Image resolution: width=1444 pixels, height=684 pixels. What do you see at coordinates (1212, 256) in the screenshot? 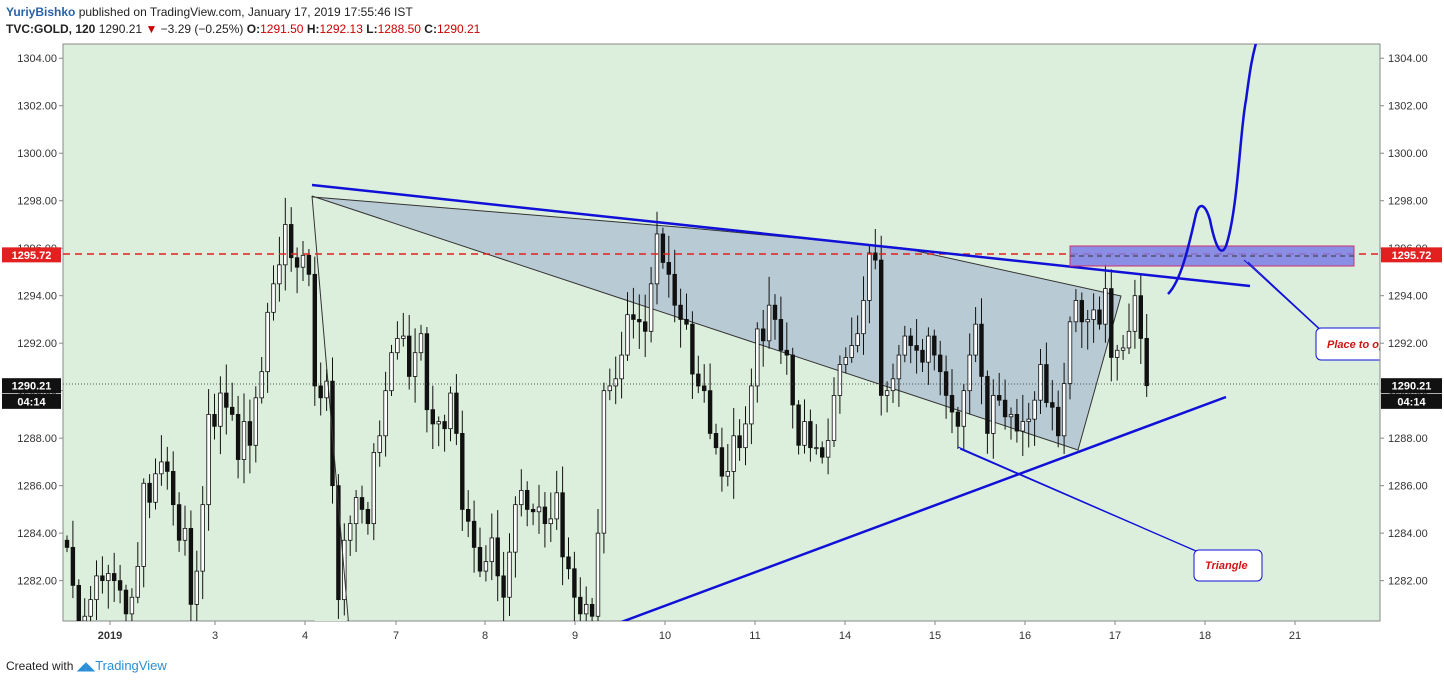
I see `entry-zone-box` at bounding box center [1212, 256].